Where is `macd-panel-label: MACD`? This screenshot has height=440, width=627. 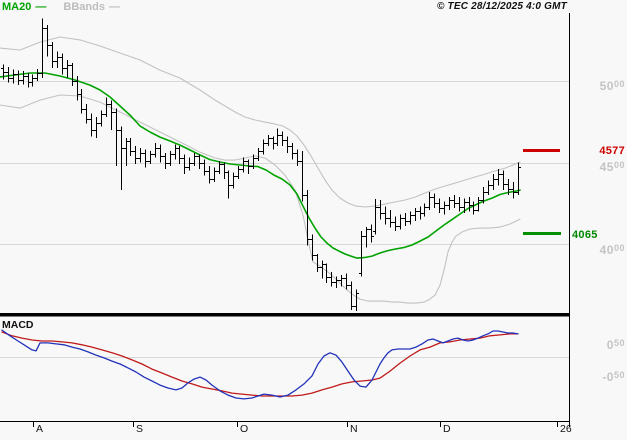
macd-panel-label: MACD is located at coordinates (18, 325).